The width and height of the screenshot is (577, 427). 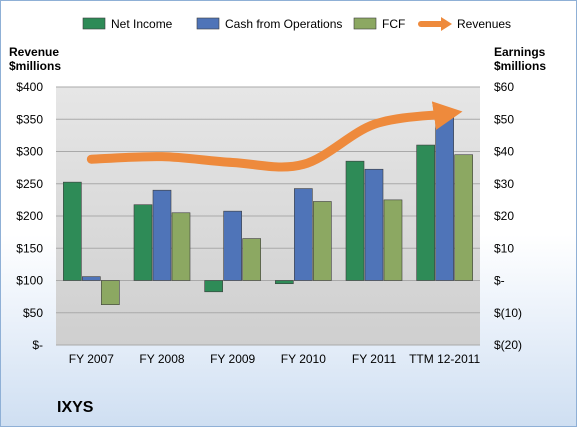 What do you see at coordinates (75, 407) in the screenshot?
I see `company-name: IXYS` at bounding box center [75, 407].